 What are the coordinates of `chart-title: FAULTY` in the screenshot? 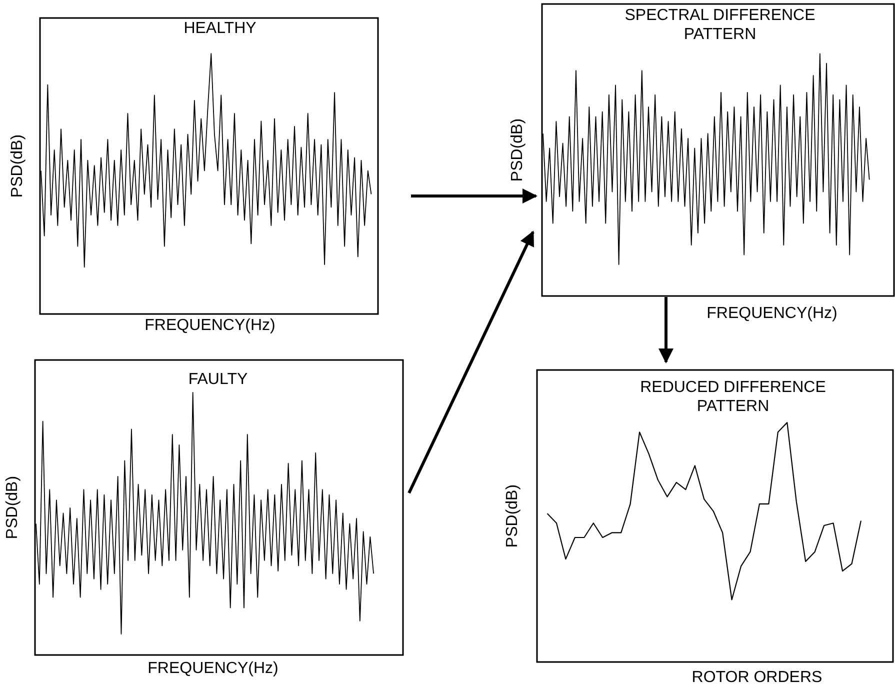 It's located at (218, 379).